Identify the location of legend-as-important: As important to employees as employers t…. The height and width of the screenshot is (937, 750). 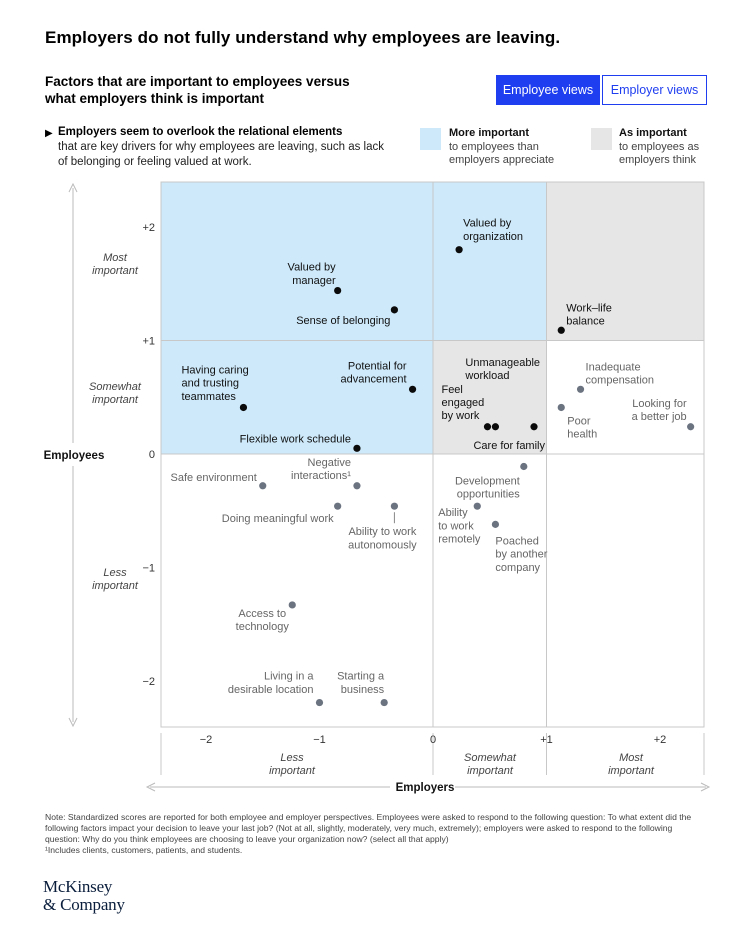
(666, 147).